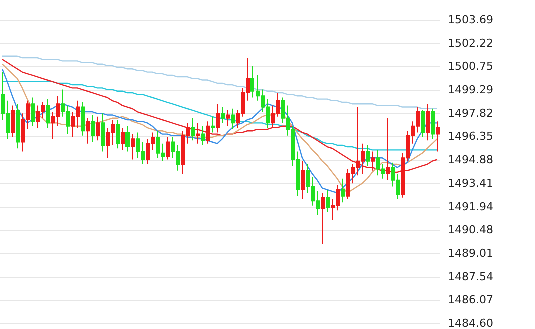 The height and width of the screenshot is (329, 535). What do you see at coordinates (471, 253) in the screenshot?
I see `y-tick-label: 1489.01` at bounding box center [471, 253].